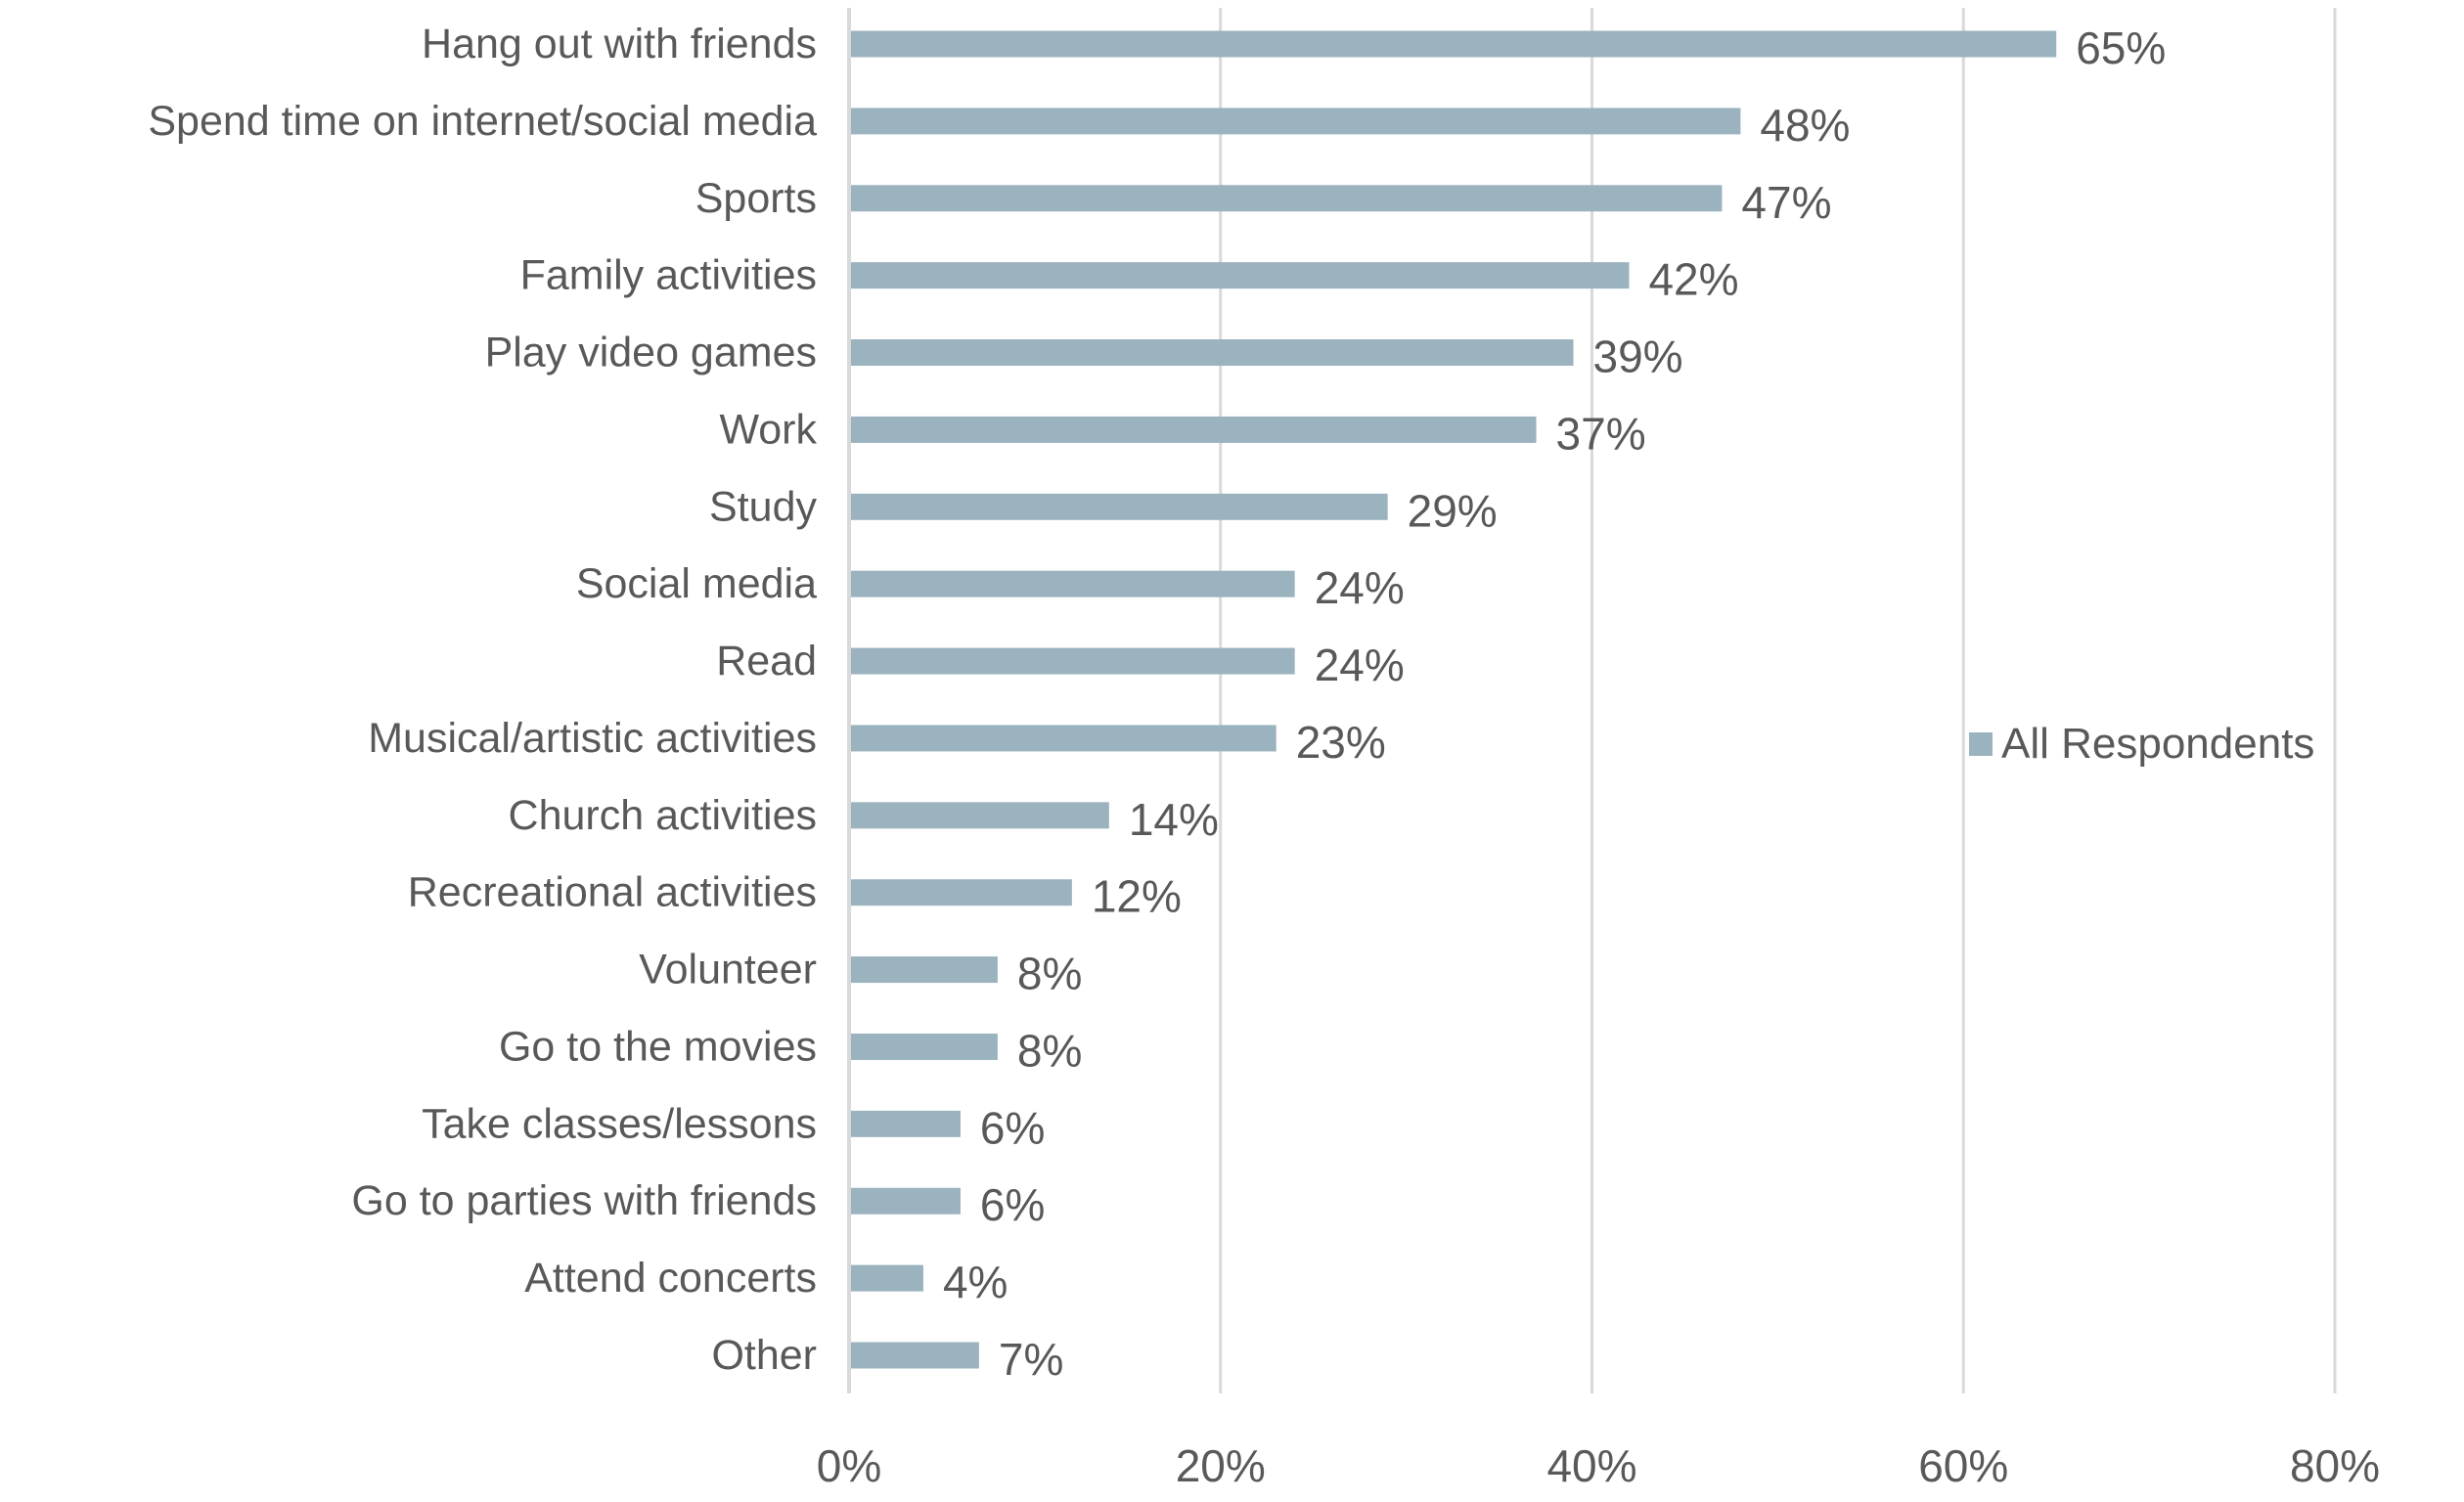 The width and height of the screenshot is (2464, 1502). What do you see at coordinates (612, 892) in the screenshot?
I see `category-label: Recreational activities` at bounding box center [612, 892].